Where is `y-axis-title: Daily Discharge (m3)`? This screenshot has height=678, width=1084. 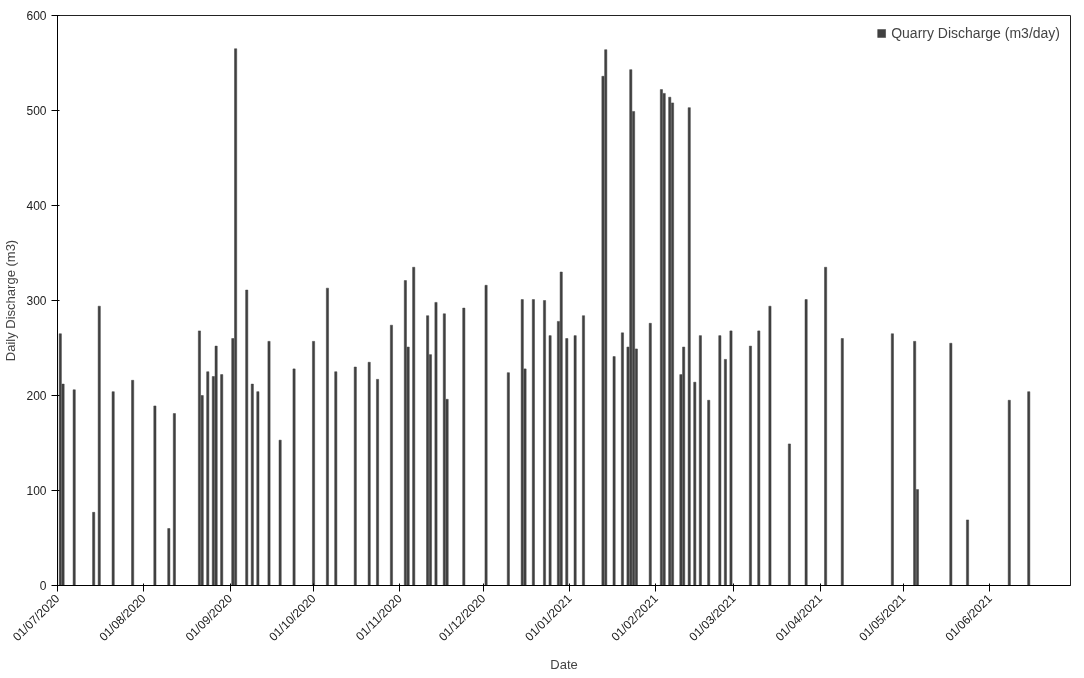 y-axis-title: Daily Discharge (m3) is located at coordinates (11, 300).